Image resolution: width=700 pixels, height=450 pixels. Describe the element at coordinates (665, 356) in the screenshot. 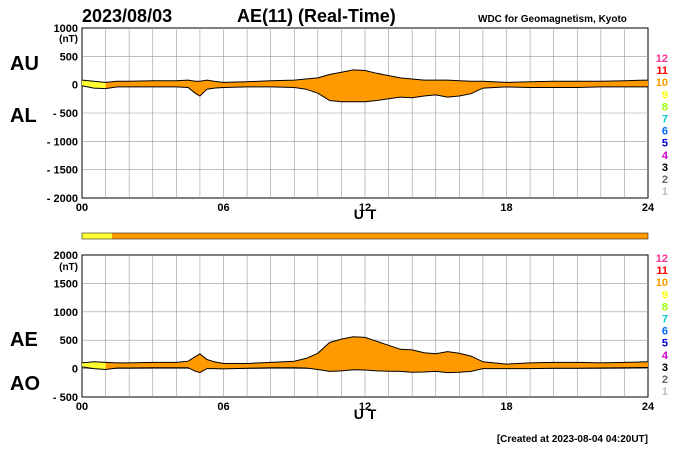

I see `ae-ao-level-4: 4` at that location.